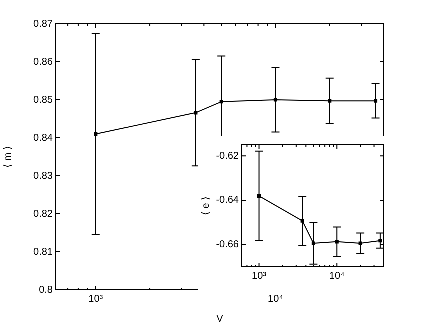 The height and width of the screenshot is (327, 425). Describe the element at coordinates (44, 176) in the screenshot. I see `y-tick-label: 0.83` at that location.